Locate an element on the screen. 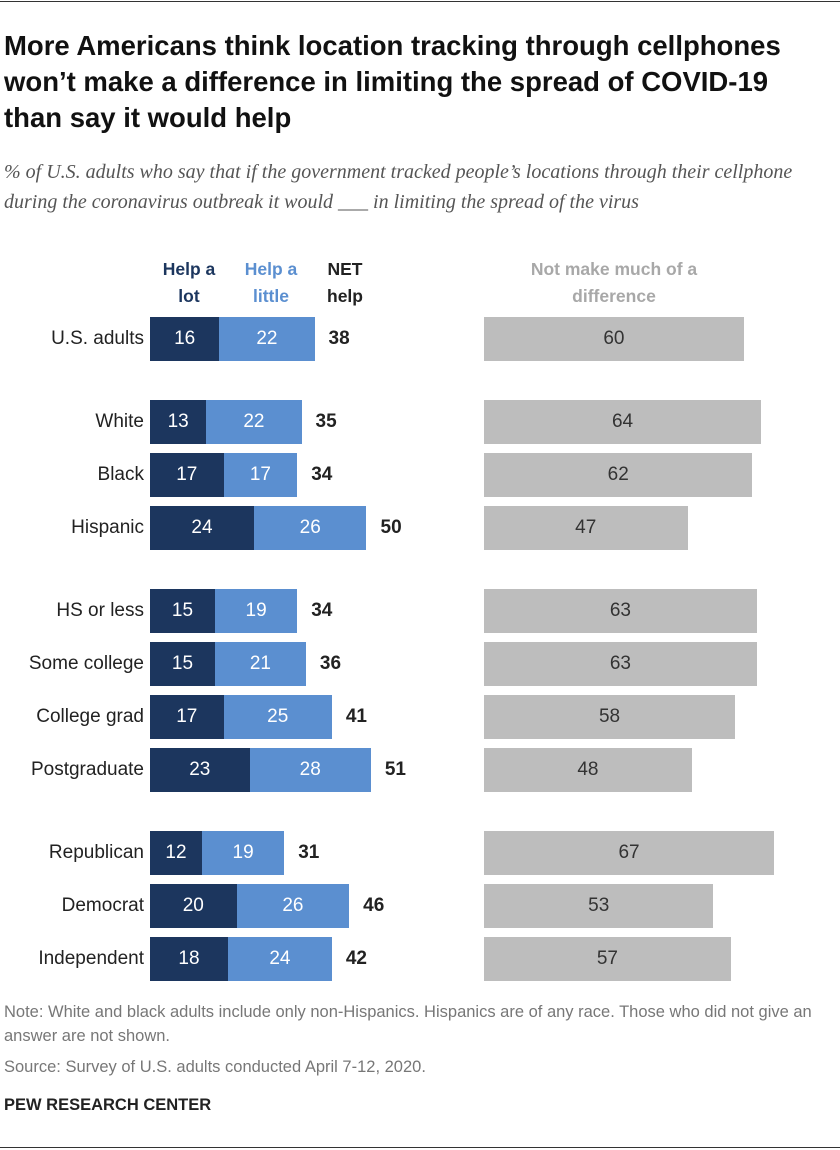 The image size is (840, 1150). data-label: 58 is located at coordinates (609, 716).